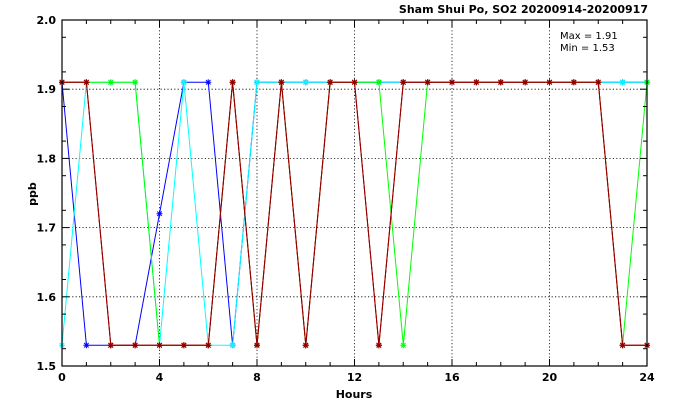 This screenshot has height=409, width=674. What do you see at coordinates (47, 193) in the screenshot?
I see `y-tick-labels: 1.5 1.6 1.7 1.8 1.9 2.0` at bounding box center [47, 193].